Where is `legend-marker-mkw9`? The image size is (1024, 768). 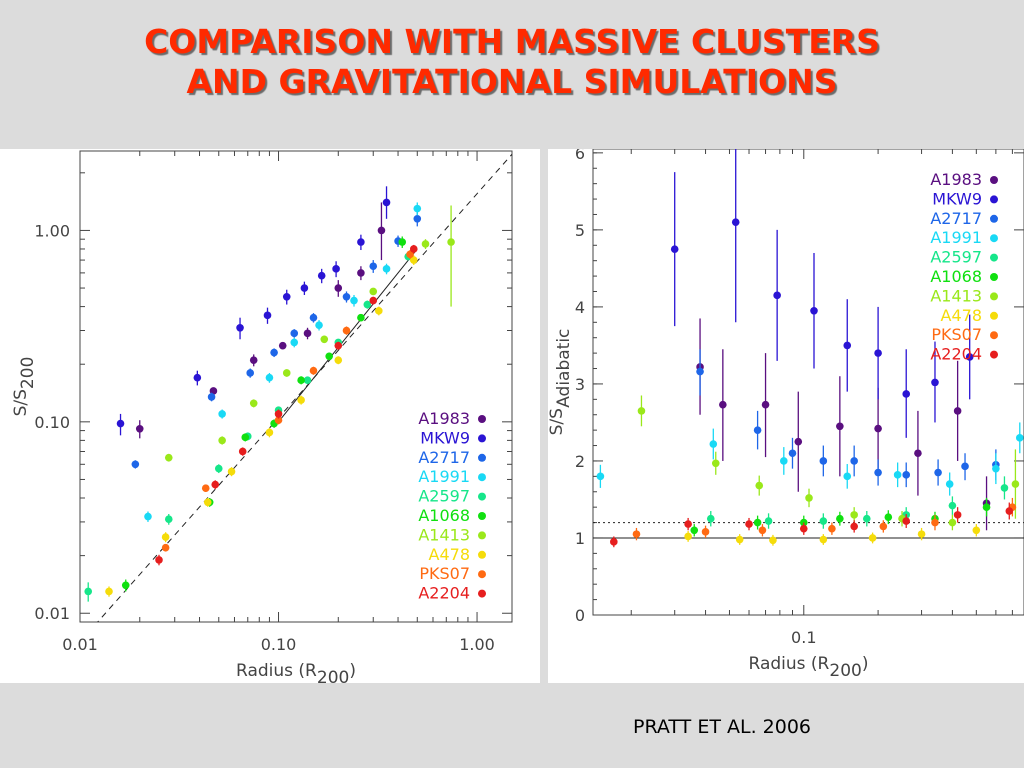
legend-marker-mkw9 is located at coordinates (482, 438).